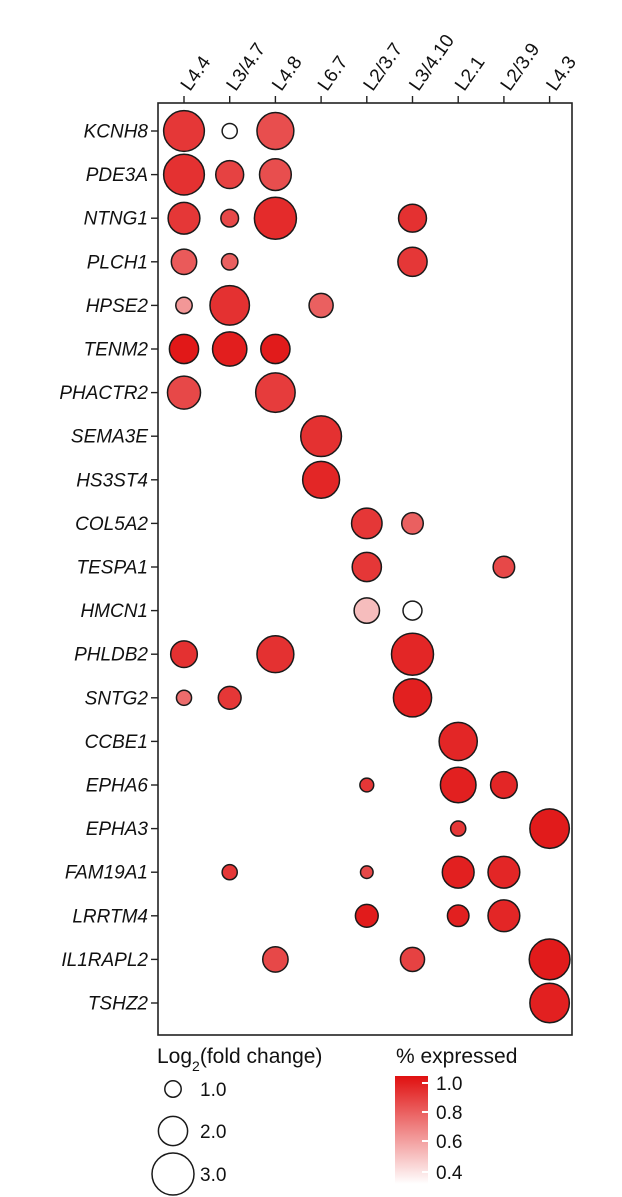  Describe the element at coordinates (449, 1142) in the screenshot. I see `color-legend-label-0-6: 0.6` at that location.